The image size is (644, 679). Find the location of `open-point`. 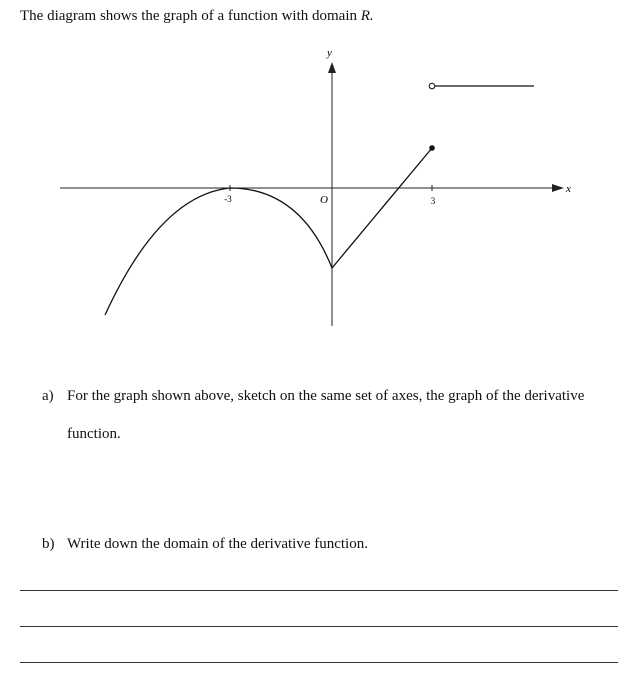

open-point is located at coordinates (432, 86).